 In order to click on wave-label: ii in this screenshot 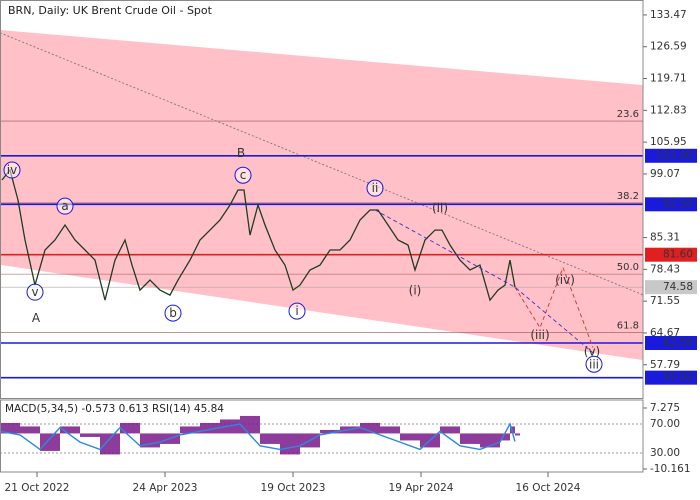, I will do `click(375, 188)`.